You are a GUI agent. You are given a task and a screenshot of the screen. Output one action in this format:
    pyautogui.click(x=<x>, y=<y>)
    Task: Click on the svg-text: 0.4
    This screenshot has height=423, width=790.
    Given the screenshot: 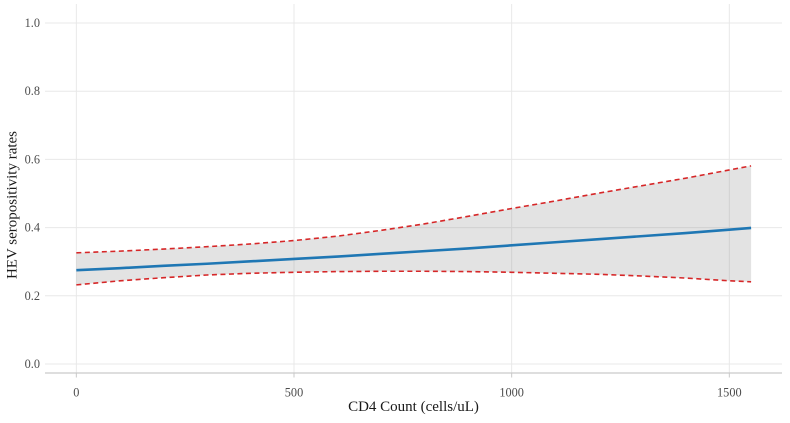 What is the action you would take?
    pyautogui.click(x=32, y=228)
    